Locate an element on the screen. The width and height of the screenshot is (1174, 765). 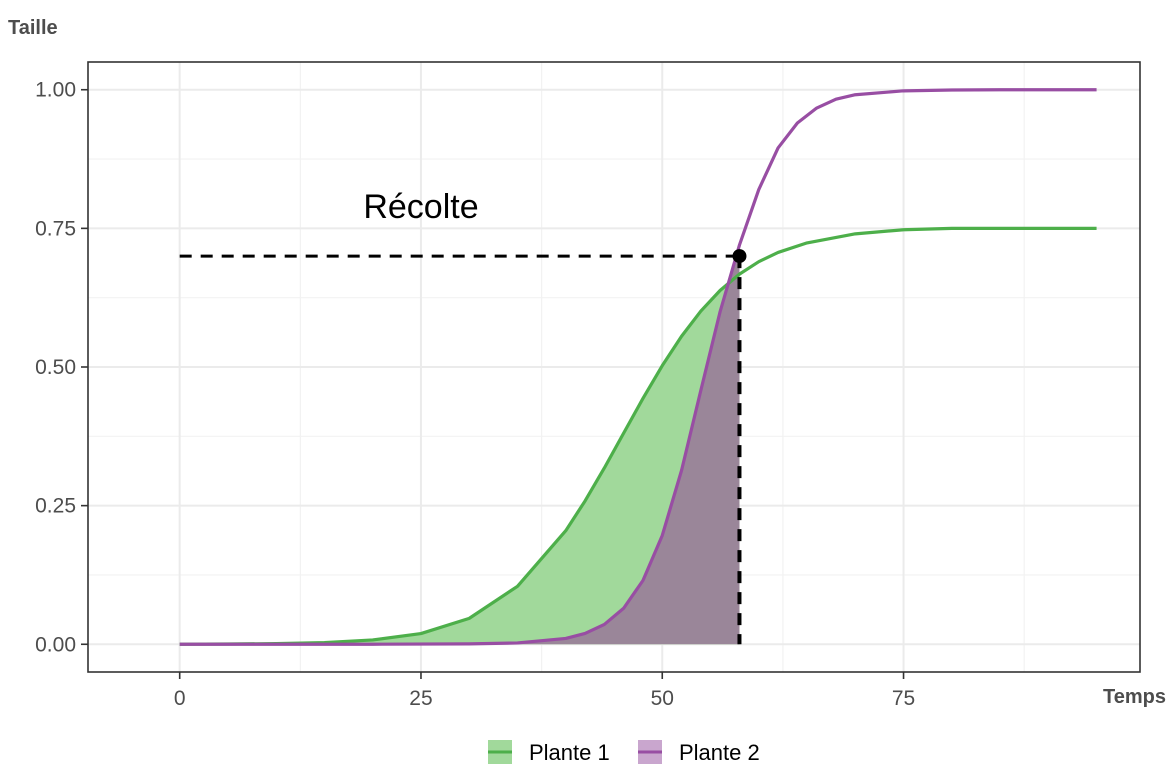
legend-label-plante-1: Plante 1 is located at coordinates (569, 752).